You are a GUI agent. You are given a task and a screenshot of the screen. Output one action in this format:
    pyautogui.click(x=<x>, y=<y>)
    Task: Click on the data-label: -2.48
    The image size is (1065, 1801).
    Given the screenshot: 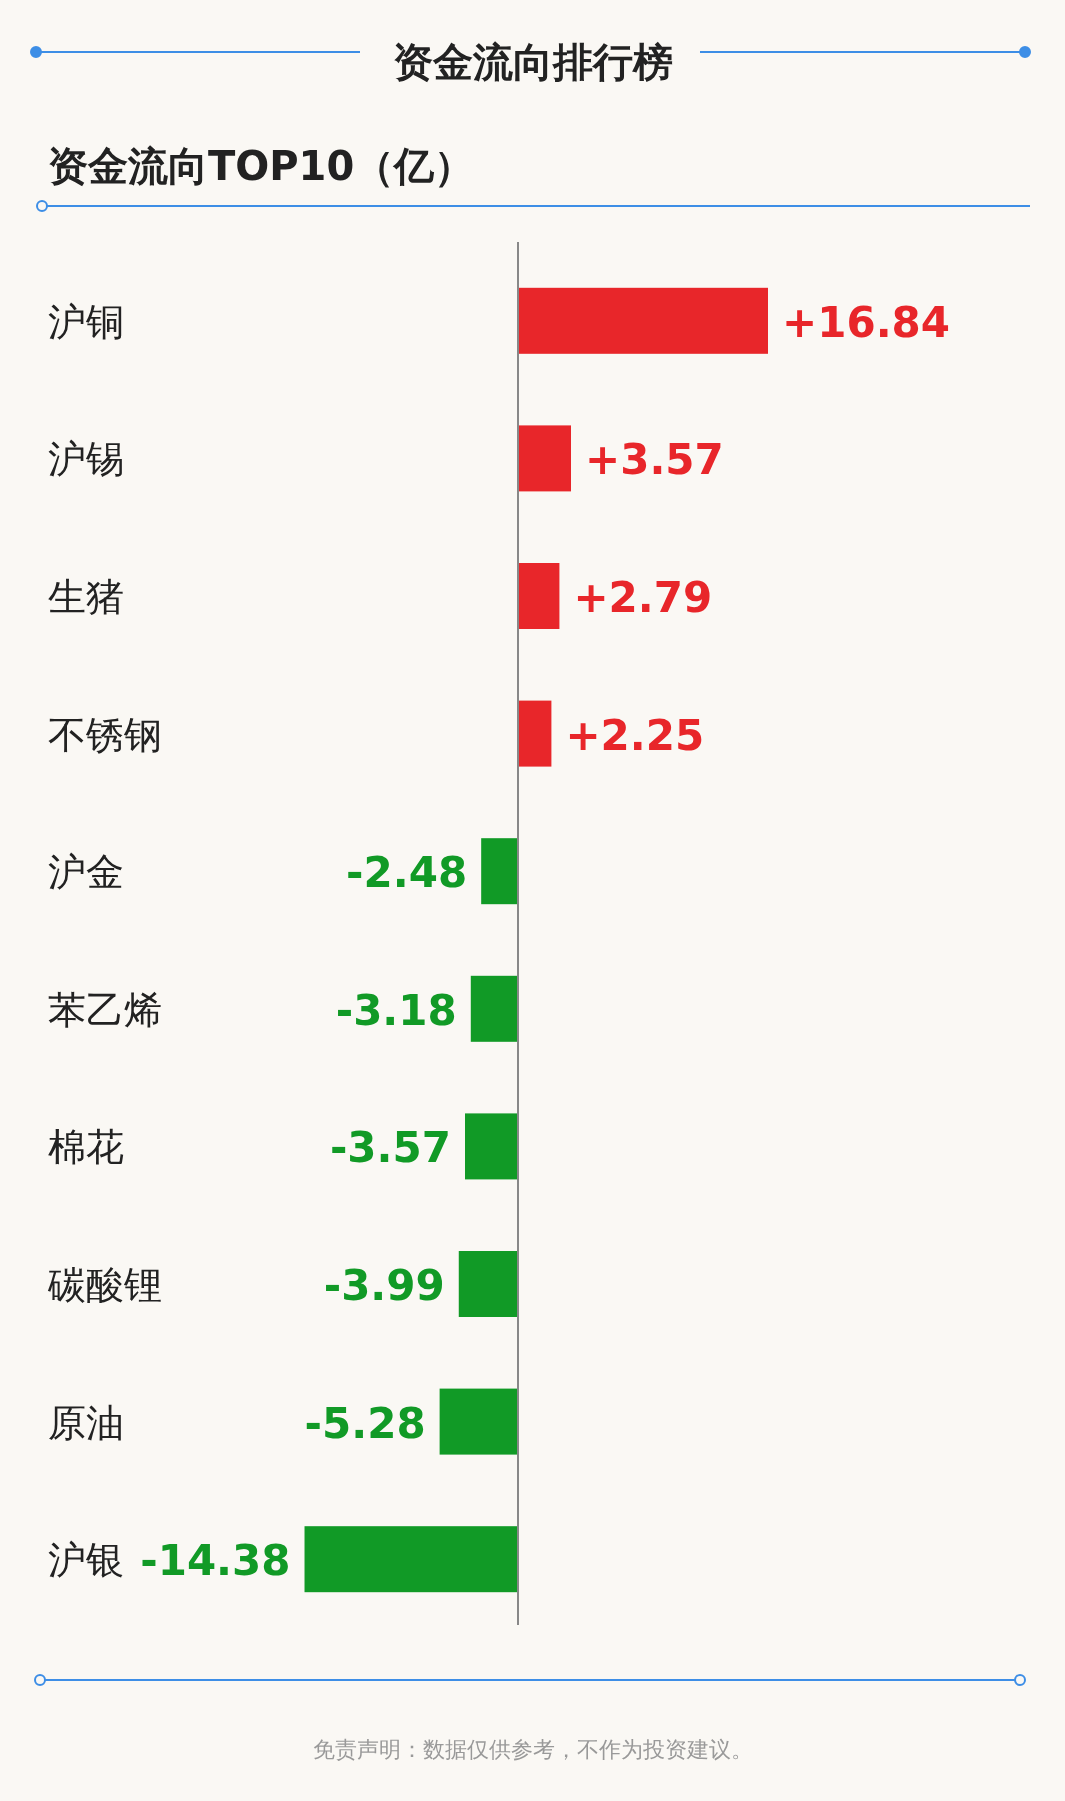 What is the action you would take?
    pyautogui.click(x=407, y=873)
    